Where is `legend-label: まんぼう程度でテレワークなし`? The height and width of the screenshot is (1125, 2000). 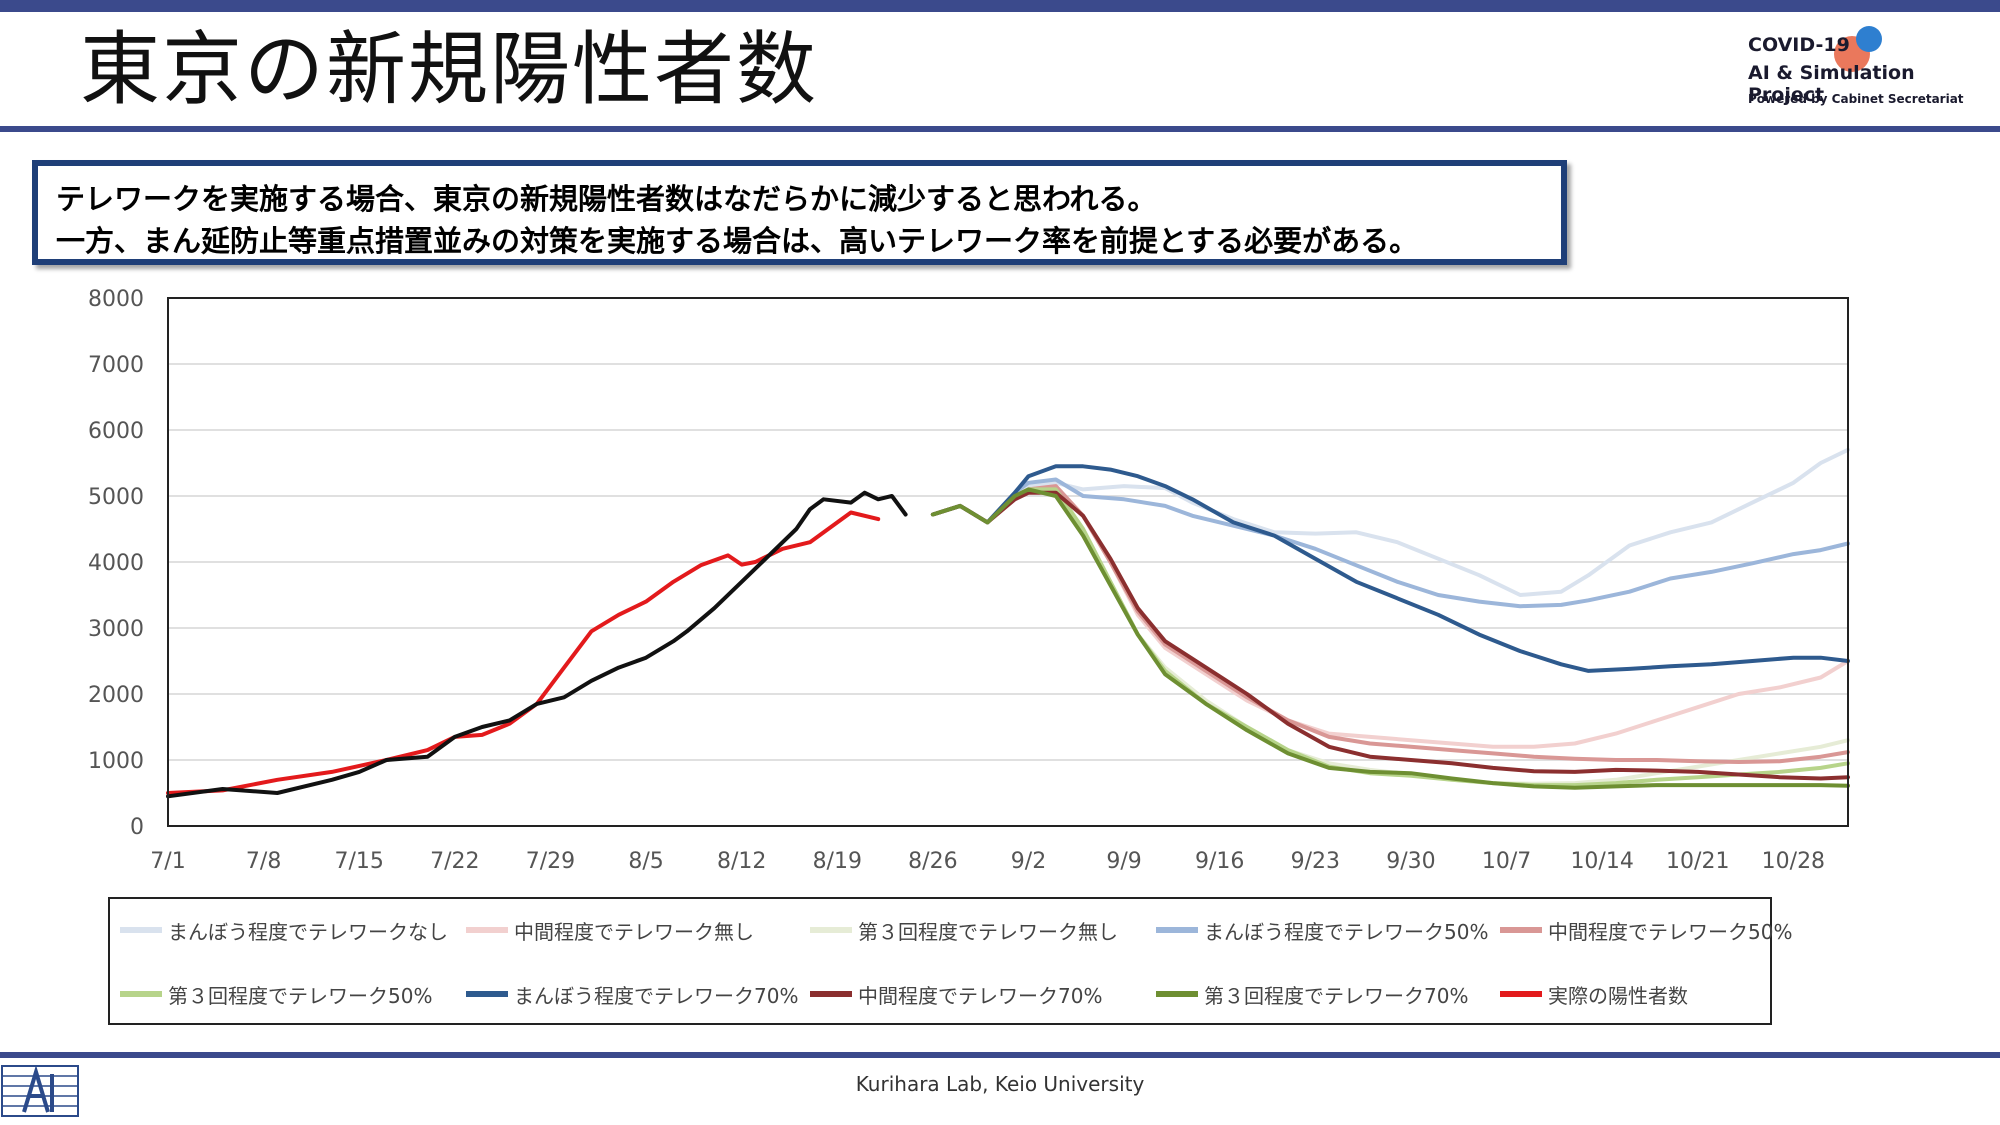
legend-label: まんぼう程度でテレワークなし is located at coordinates (308, 931).